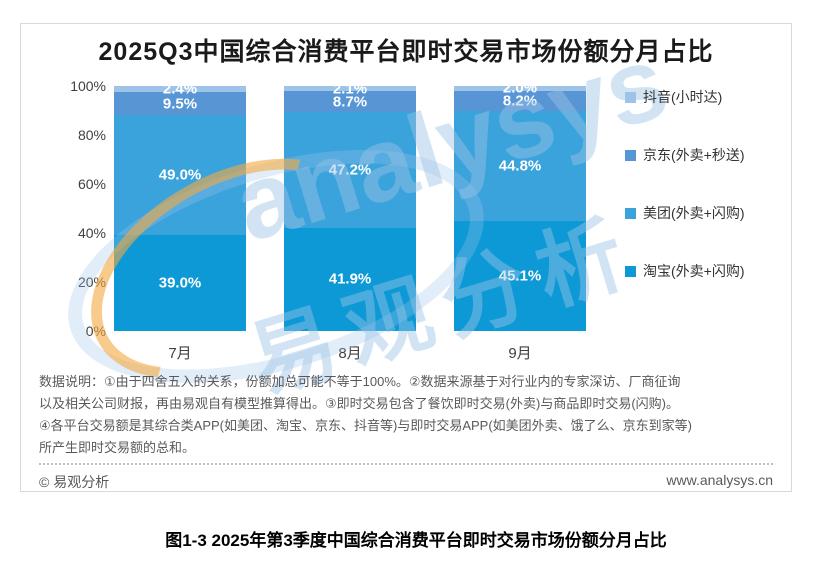 This screenshot has width=832, height=576. What do you see at coordinates (74, 482) in the screenshot?
I see `copyright-text: © 易观分析` at bounding box center [74, 482].